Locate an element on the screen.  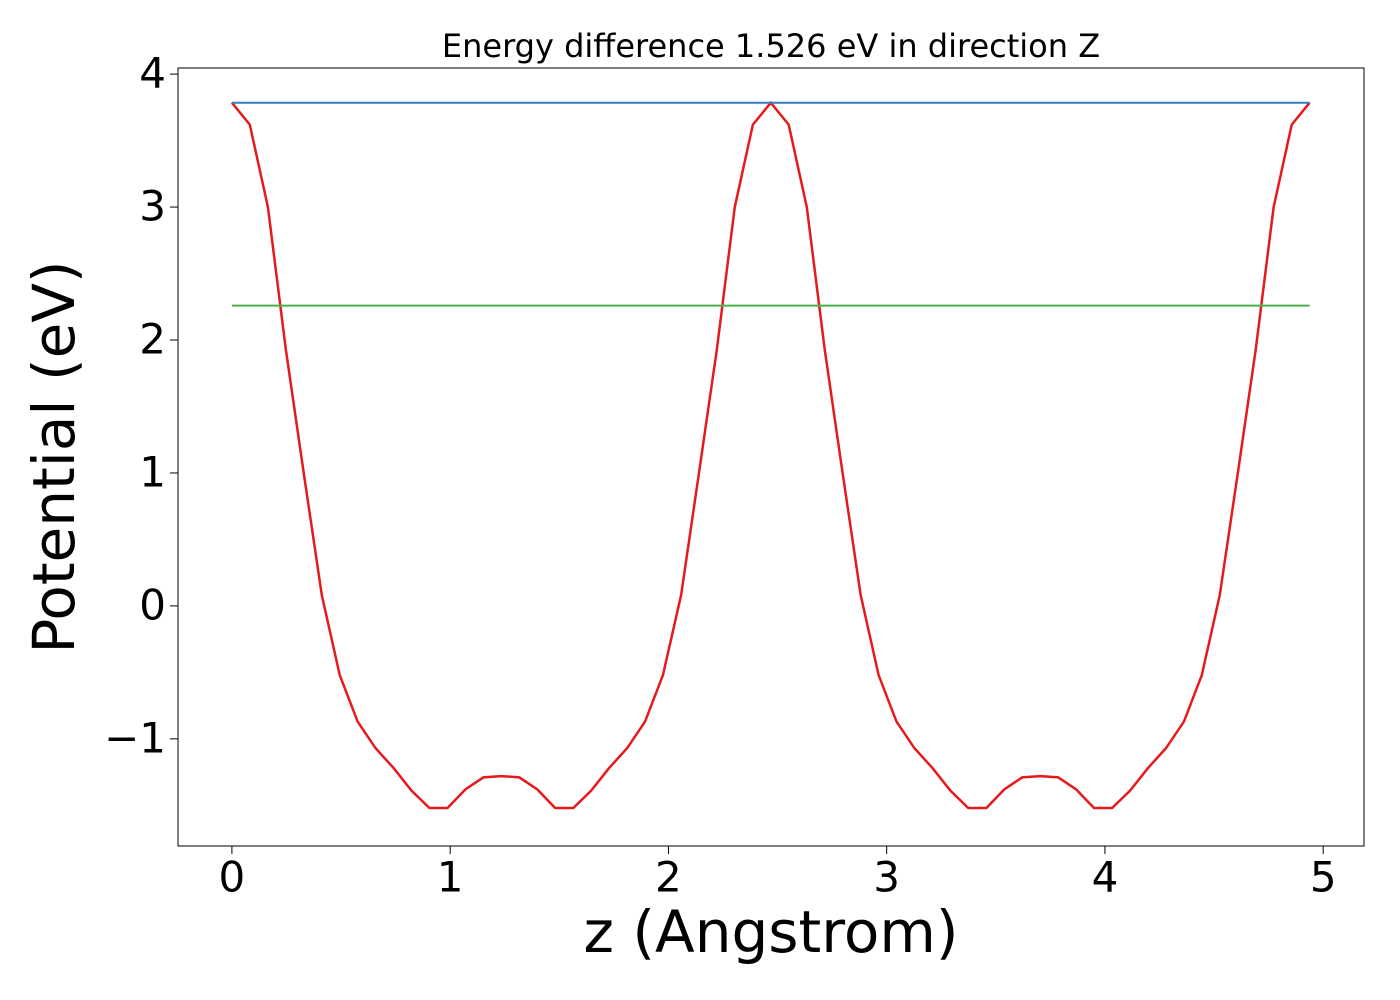
y-axis-label: Potential (eV) is located at coordinates (54, 456).